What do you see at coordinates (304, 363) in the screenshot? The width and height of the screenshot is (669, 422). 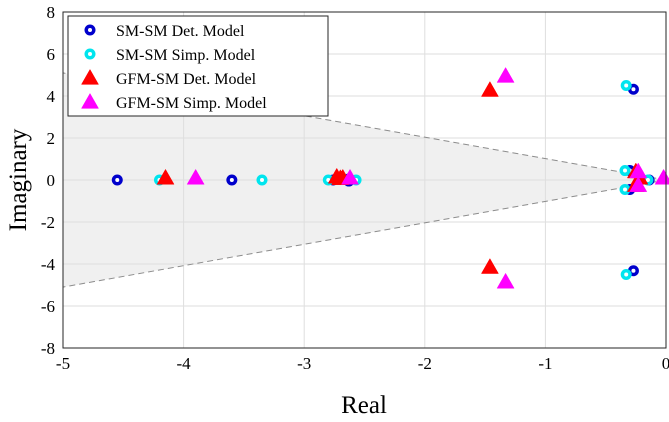 I see `x-tick-label: -3` at bounding box center [304, 363].